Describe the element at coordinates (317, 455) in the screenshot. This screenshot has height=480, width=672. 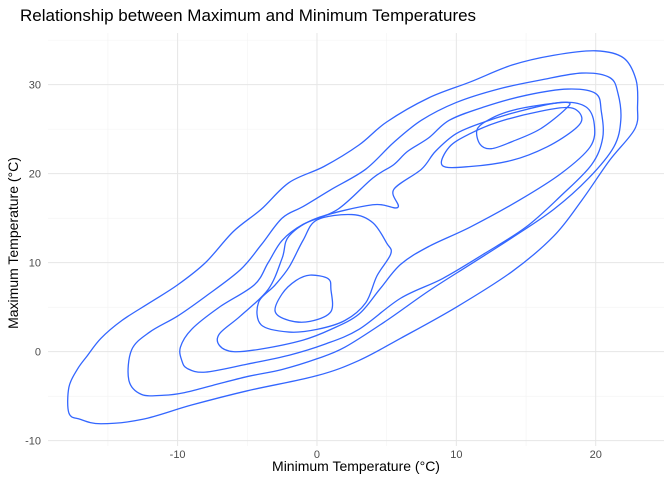
I see `x-tick-label: 0` at that location.